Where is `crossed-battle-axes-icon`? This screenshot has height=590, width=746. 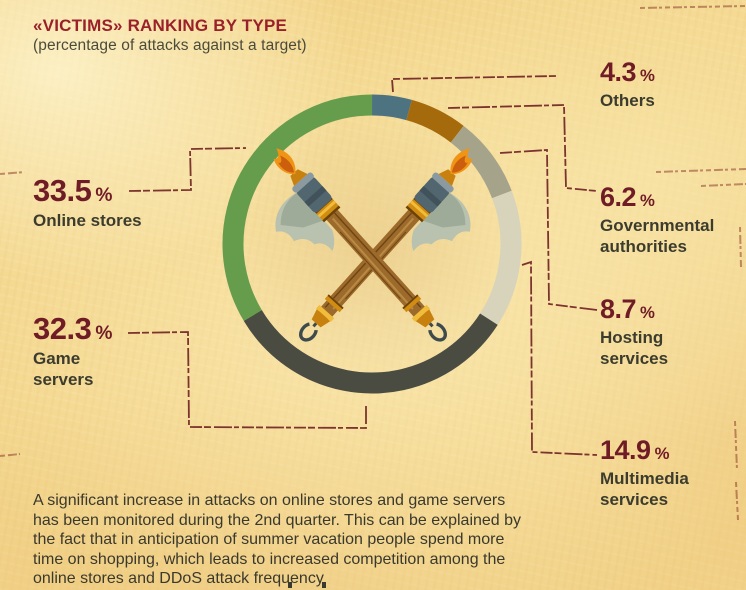
crossed-battle-axes-icon is located at coordinates (352, 257).